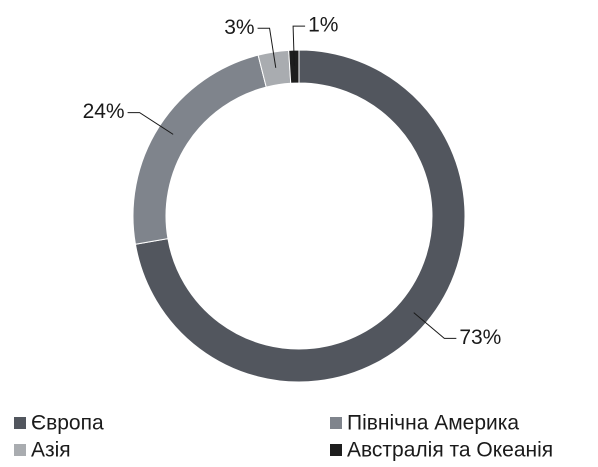 The height and width of the screenshot is (467, 598). I want to click on data-label: 1%, so click(323, 25).